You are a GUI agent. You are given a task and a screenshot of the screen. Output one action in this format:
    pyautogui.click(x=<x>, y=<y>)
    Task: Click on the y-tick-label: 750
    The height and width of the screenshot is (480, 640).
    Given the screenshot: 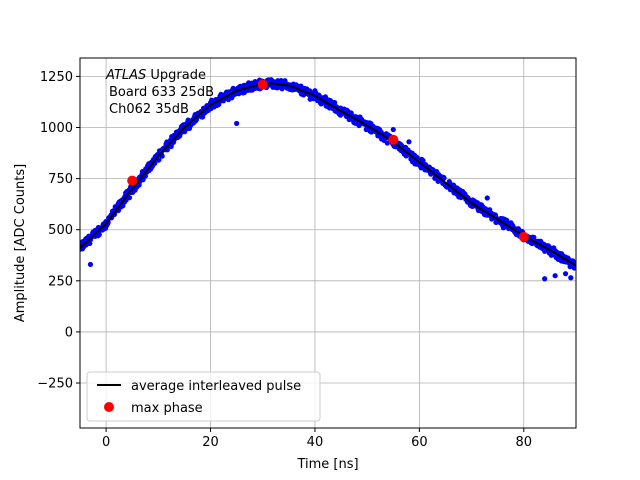 What is the action you would take?
    pyautogui.click(x=60, y=179)
    